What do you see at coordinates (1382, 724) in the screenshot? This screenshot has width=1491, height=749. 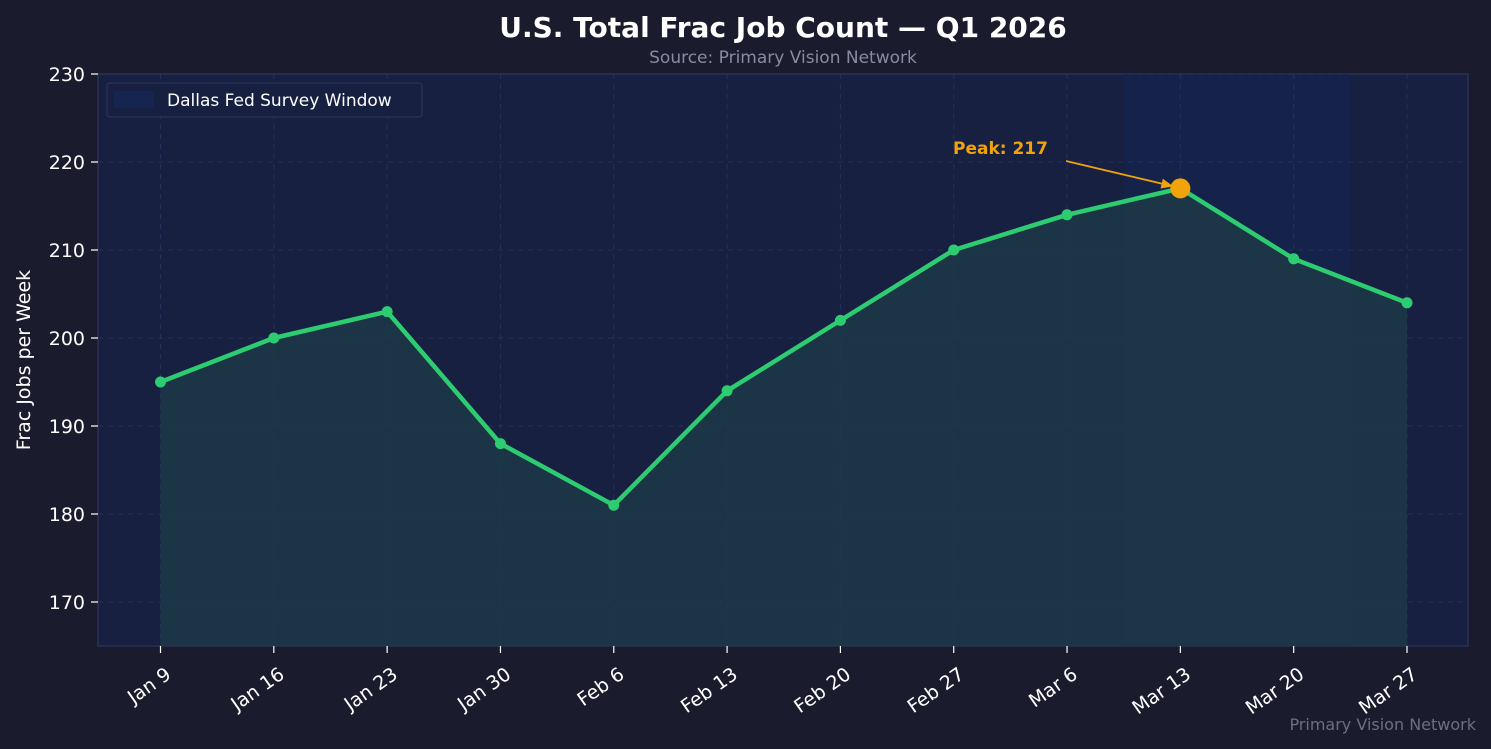 I see `watermark: Primary Vision Network` at bounding box center [1382, 724].